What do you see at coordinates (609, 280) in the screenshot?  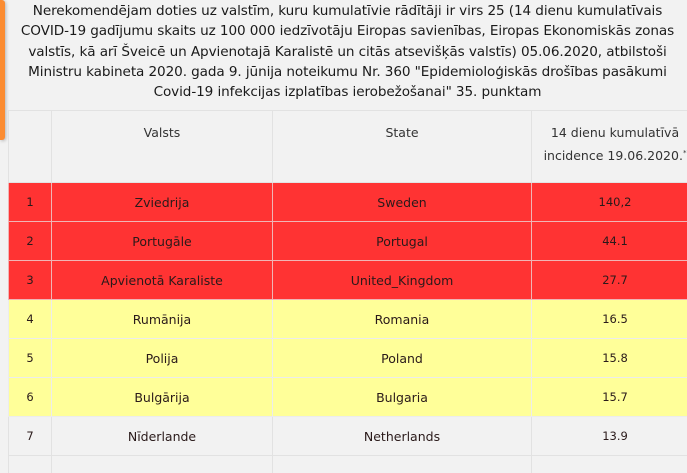 I see `incidence-value: 27.7` at bounding box center [609, 280].